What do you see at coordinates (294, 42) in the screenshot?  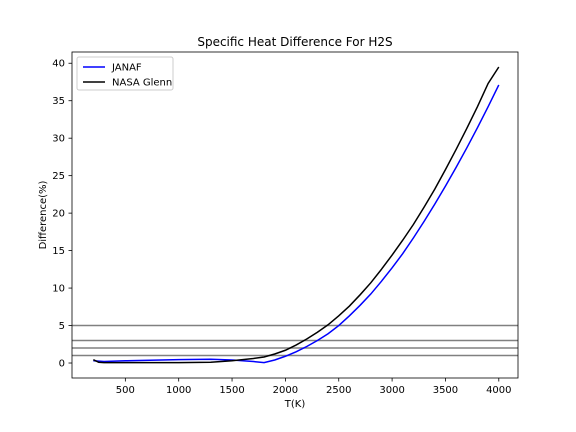 I see `chart-title: Specific Heat Difference For H2S` at bounding box center [294, 42].